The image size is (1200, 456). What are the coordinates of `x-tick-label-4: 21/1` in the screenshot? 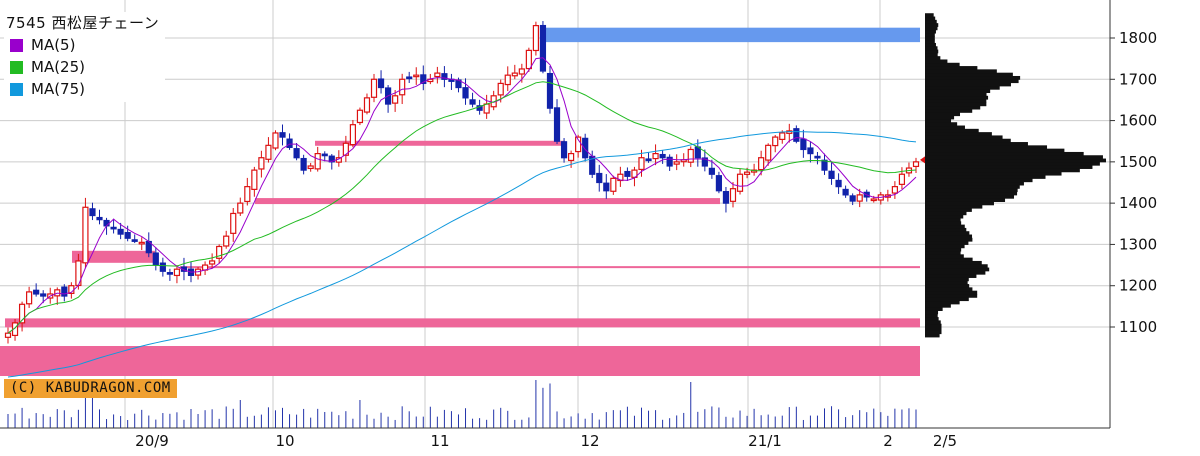 It's located at (765, 441).